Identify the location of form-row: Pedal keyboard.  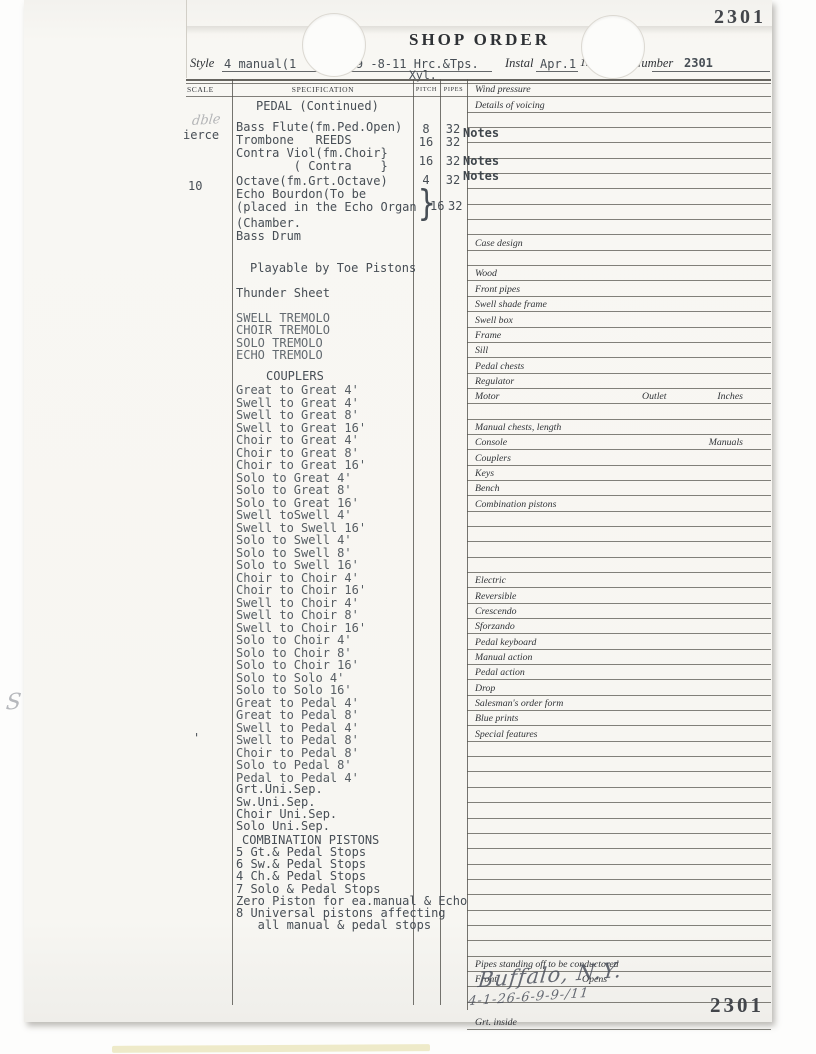
(619, 642).